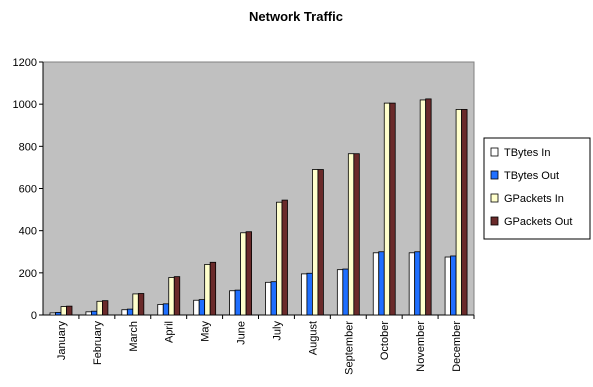 This screenshot has width=593, height=387. Describe the element at coordinates (349, 348) in the screenshot. I see `x-tick-label: September` at that location.